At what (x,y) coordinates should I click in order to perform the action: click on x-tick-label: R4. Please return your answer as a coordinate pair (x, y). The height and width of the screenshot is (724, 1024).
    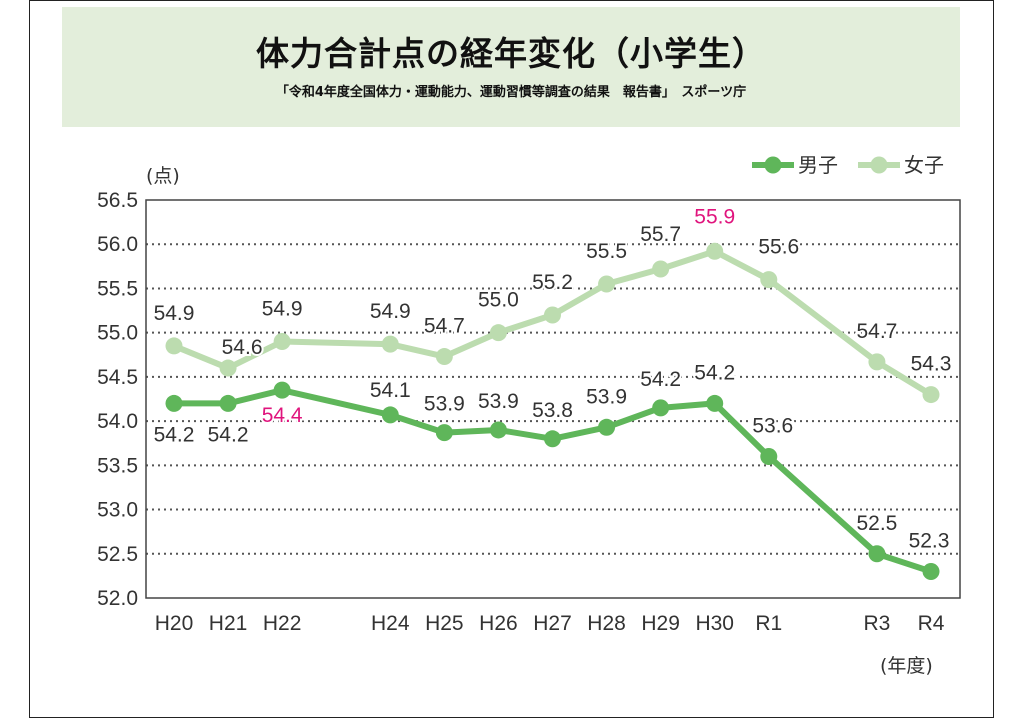
    Looking at the image, I should click on (931, 623).